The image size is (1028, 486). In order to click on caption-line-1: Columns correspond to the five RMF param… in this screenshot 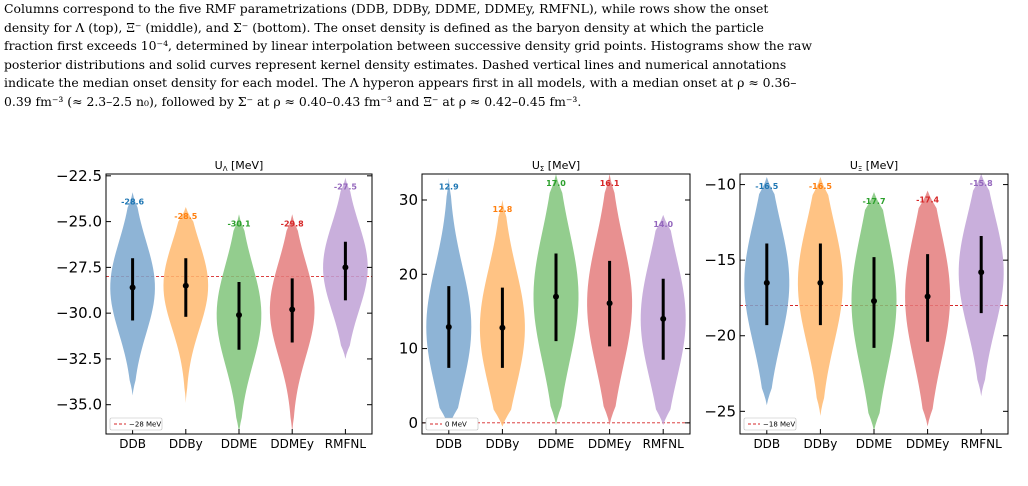, I will do `click(386, 8)`.